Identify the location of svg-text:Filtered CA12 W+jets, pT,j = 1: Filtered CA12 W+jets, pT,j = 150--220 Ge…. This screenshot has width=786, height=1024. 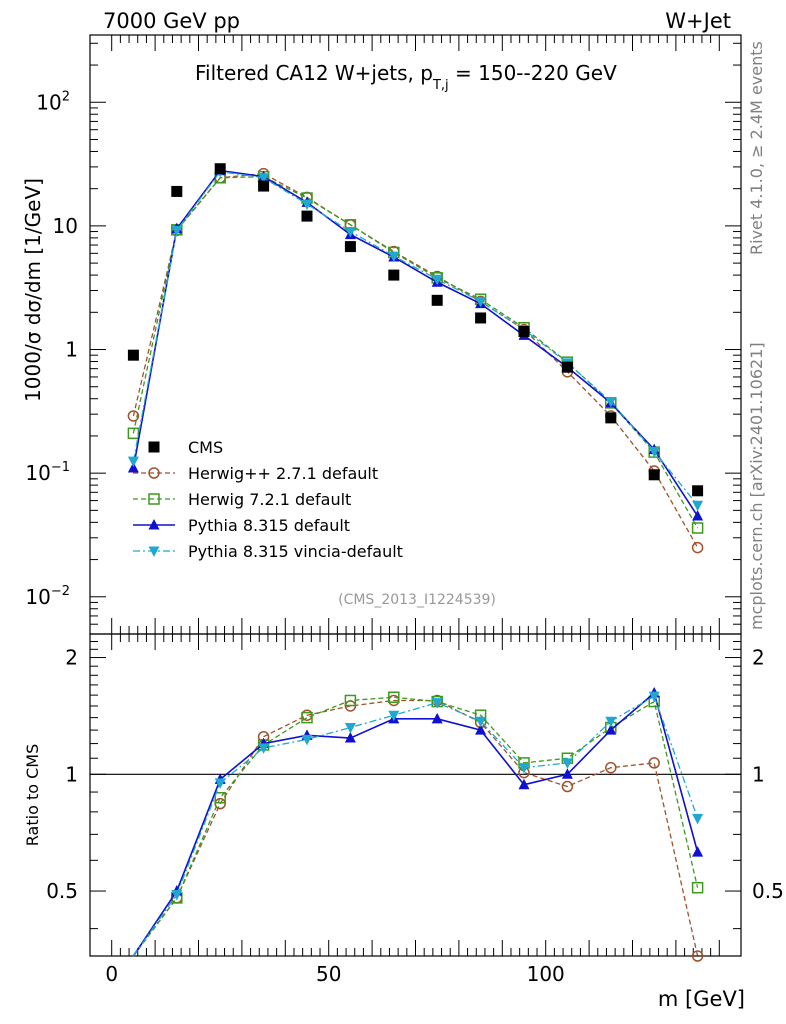
(406, 77).